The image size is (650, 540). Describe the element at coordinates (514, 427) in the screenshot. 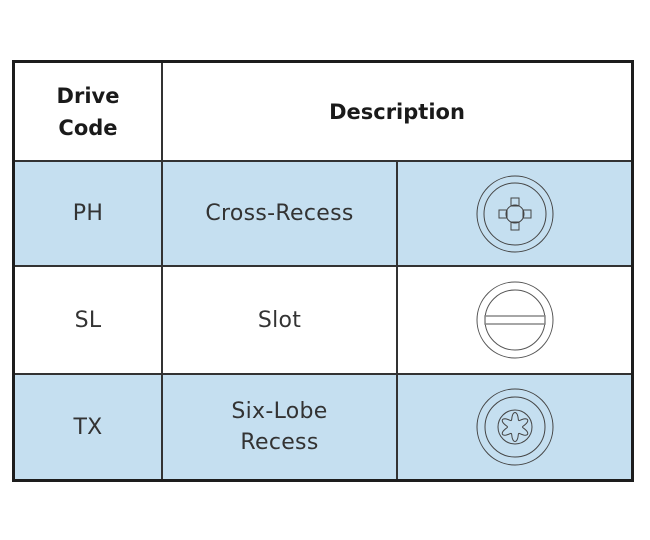

I see `torx-drive-icon` at that location.